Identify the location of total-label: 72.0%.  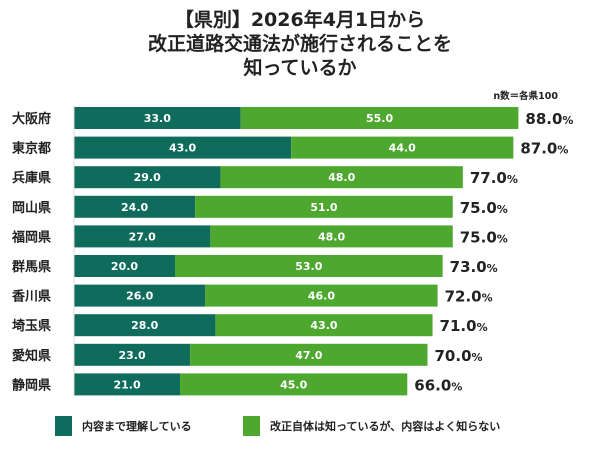
(469, 297).